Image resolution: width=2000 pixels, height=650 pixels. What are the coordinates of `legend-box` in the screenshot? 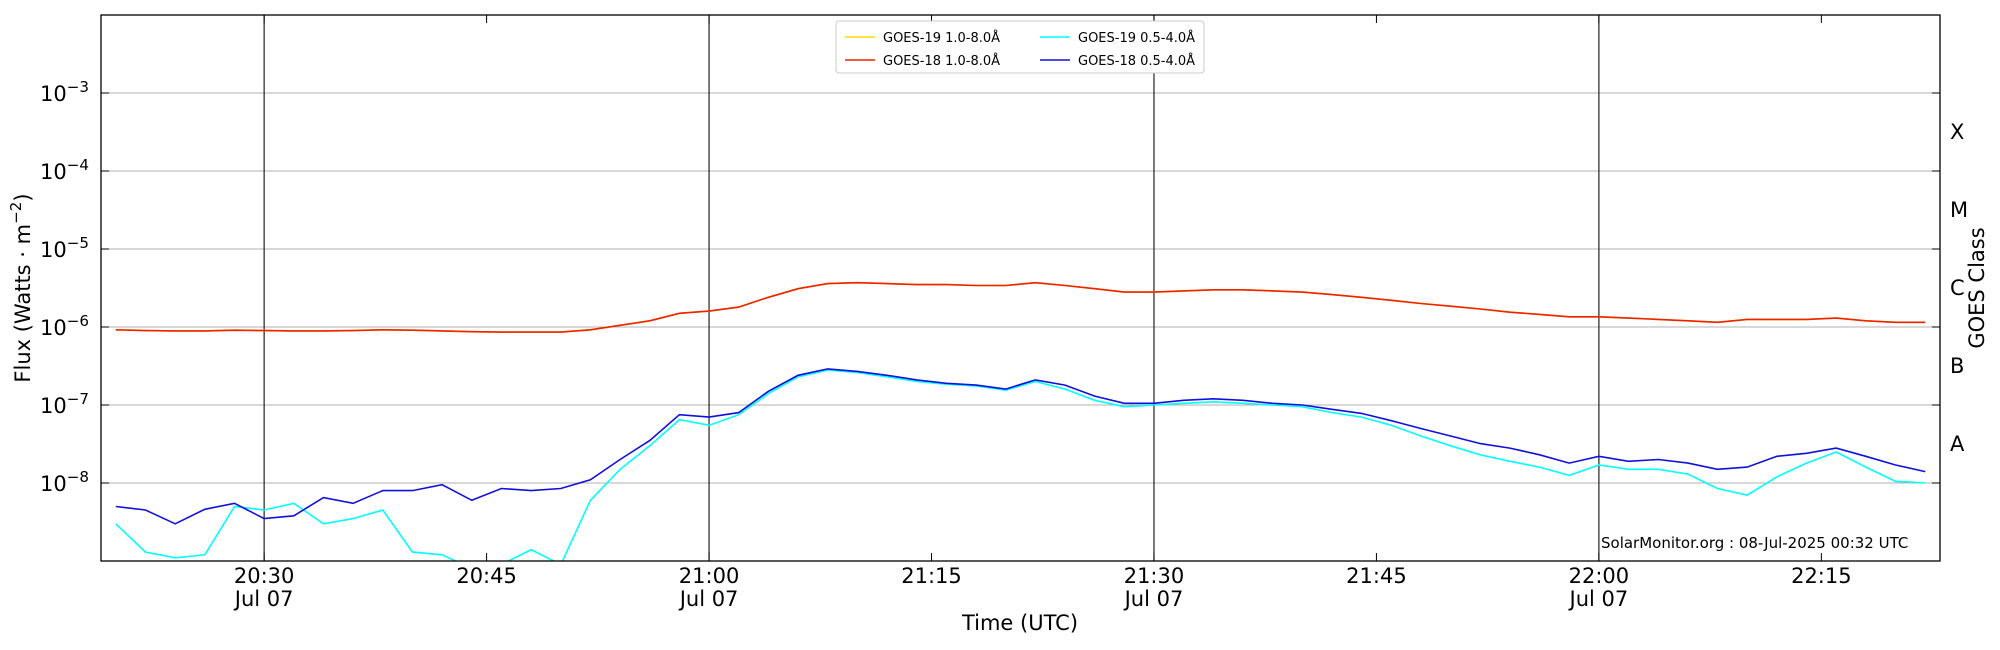 It's located at (1020, 47).